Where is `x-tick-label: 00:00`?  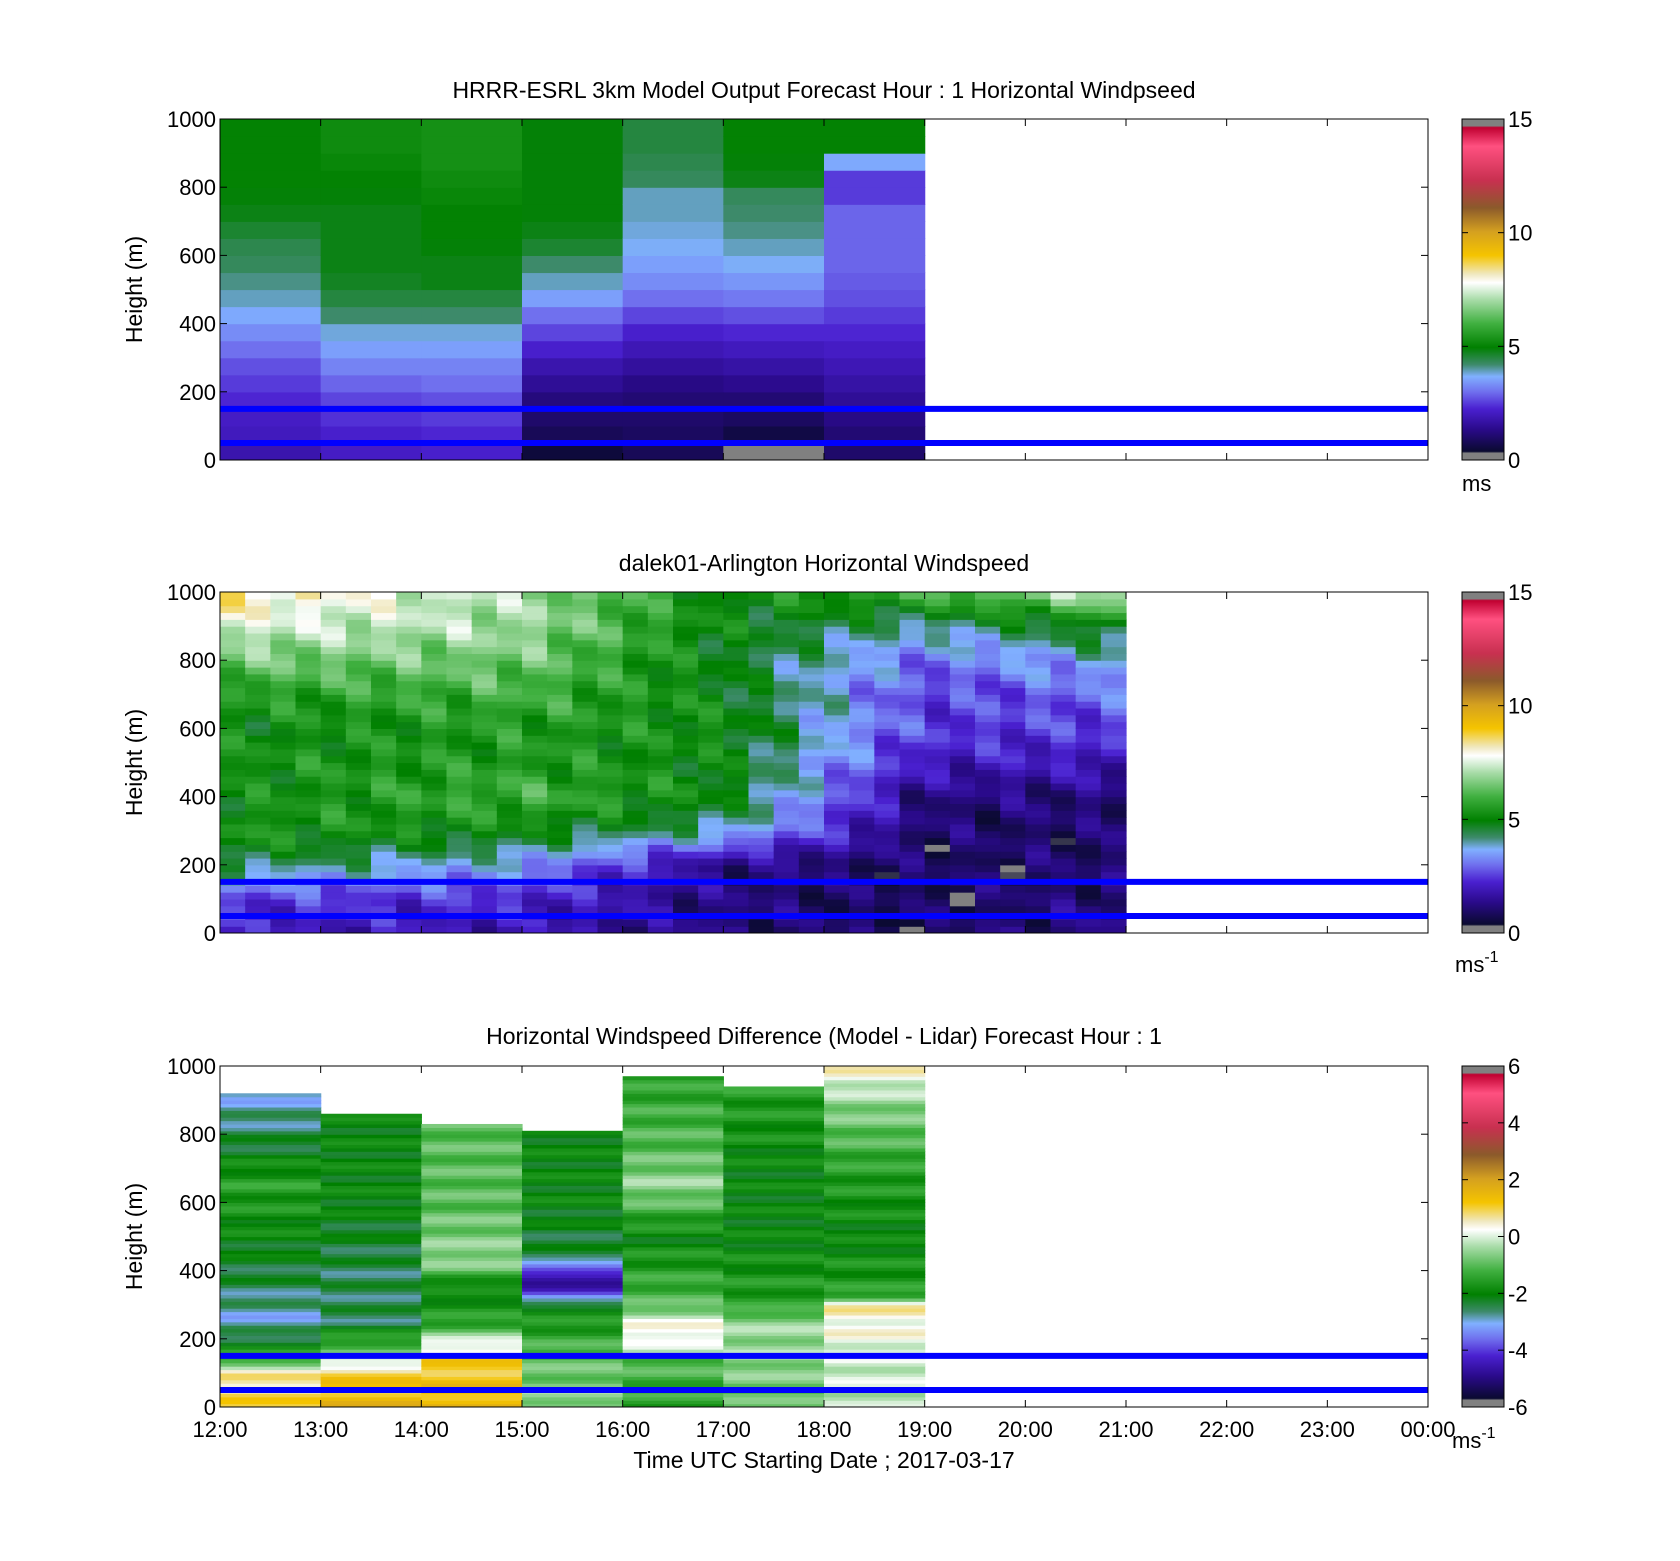 x-tick-label: 00:00 is located at coordinates (1427, 1429).